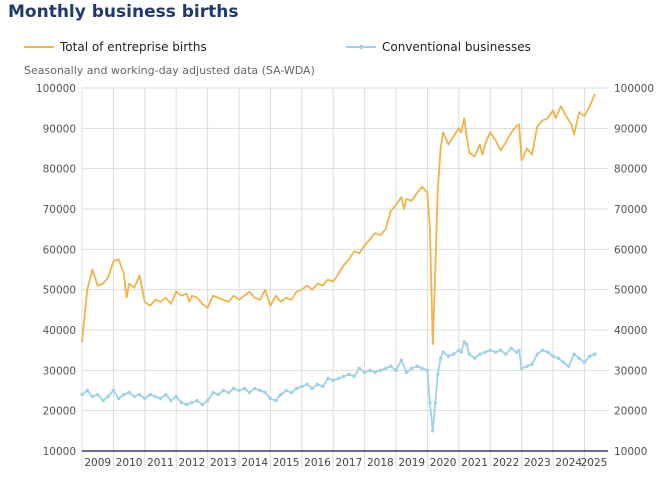  What do you see at coordinates (133, 47) in the screenshot?
I see `legend-label-total: Total of entreprise births` at bounding box center [133, 47].